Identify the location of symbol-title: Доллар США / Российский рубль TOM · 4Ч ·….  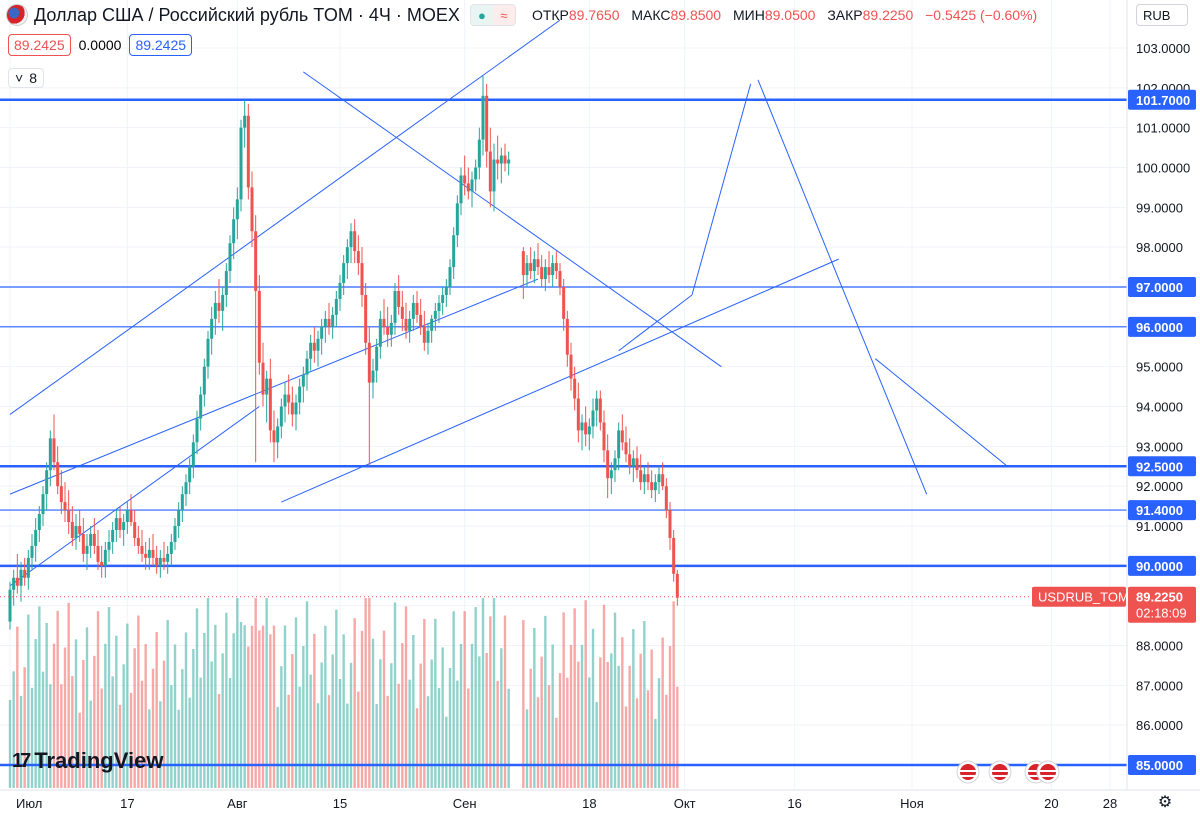
(247, 14).